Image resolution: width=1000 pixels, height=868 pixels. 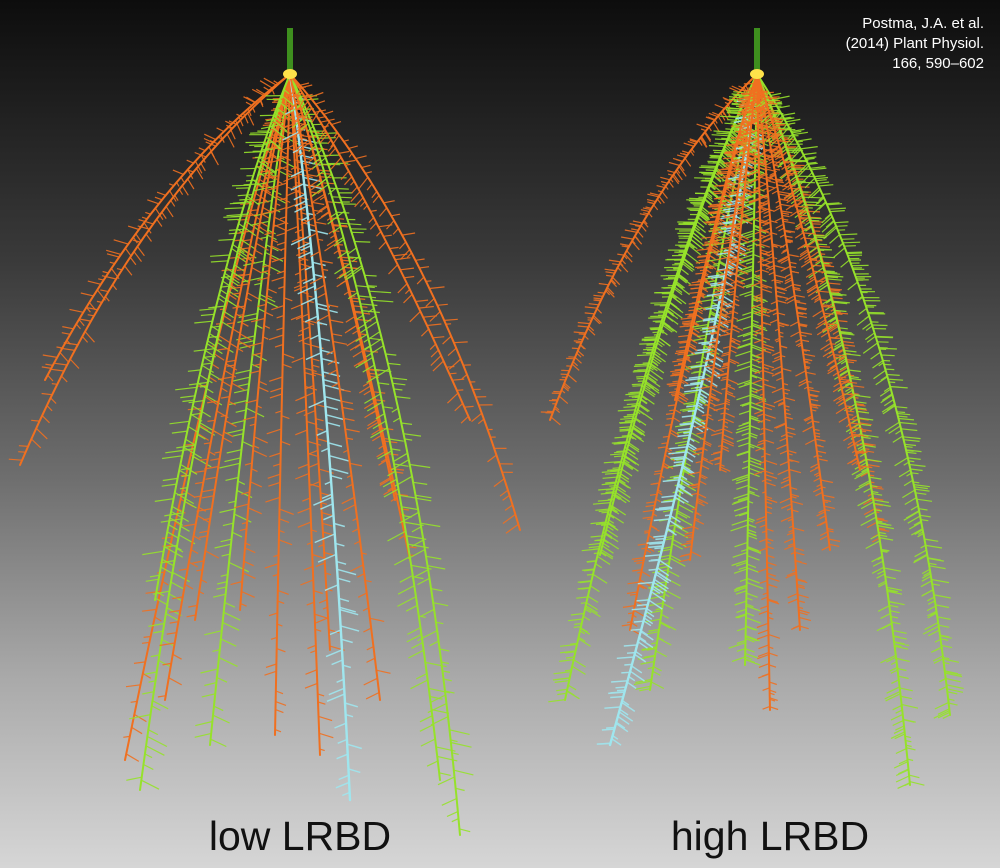 What do you see at coordinates (923, 23) in the screenshot?
I see `citation-authors: Postma, J.A. et al.` at bounding box center [923, 23].